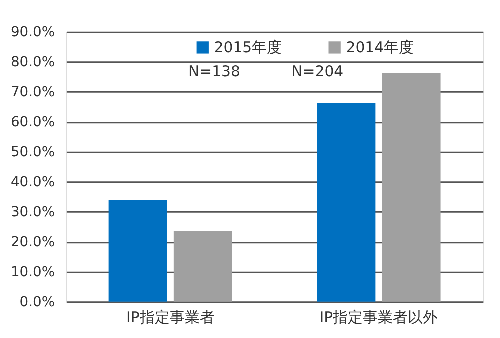 This screenshot has height=338, width=500. What do you see at coordinates (33, 272) in the screenshot?
I see `y-tick-label: 10.0%` at bounding box center [33, 272].